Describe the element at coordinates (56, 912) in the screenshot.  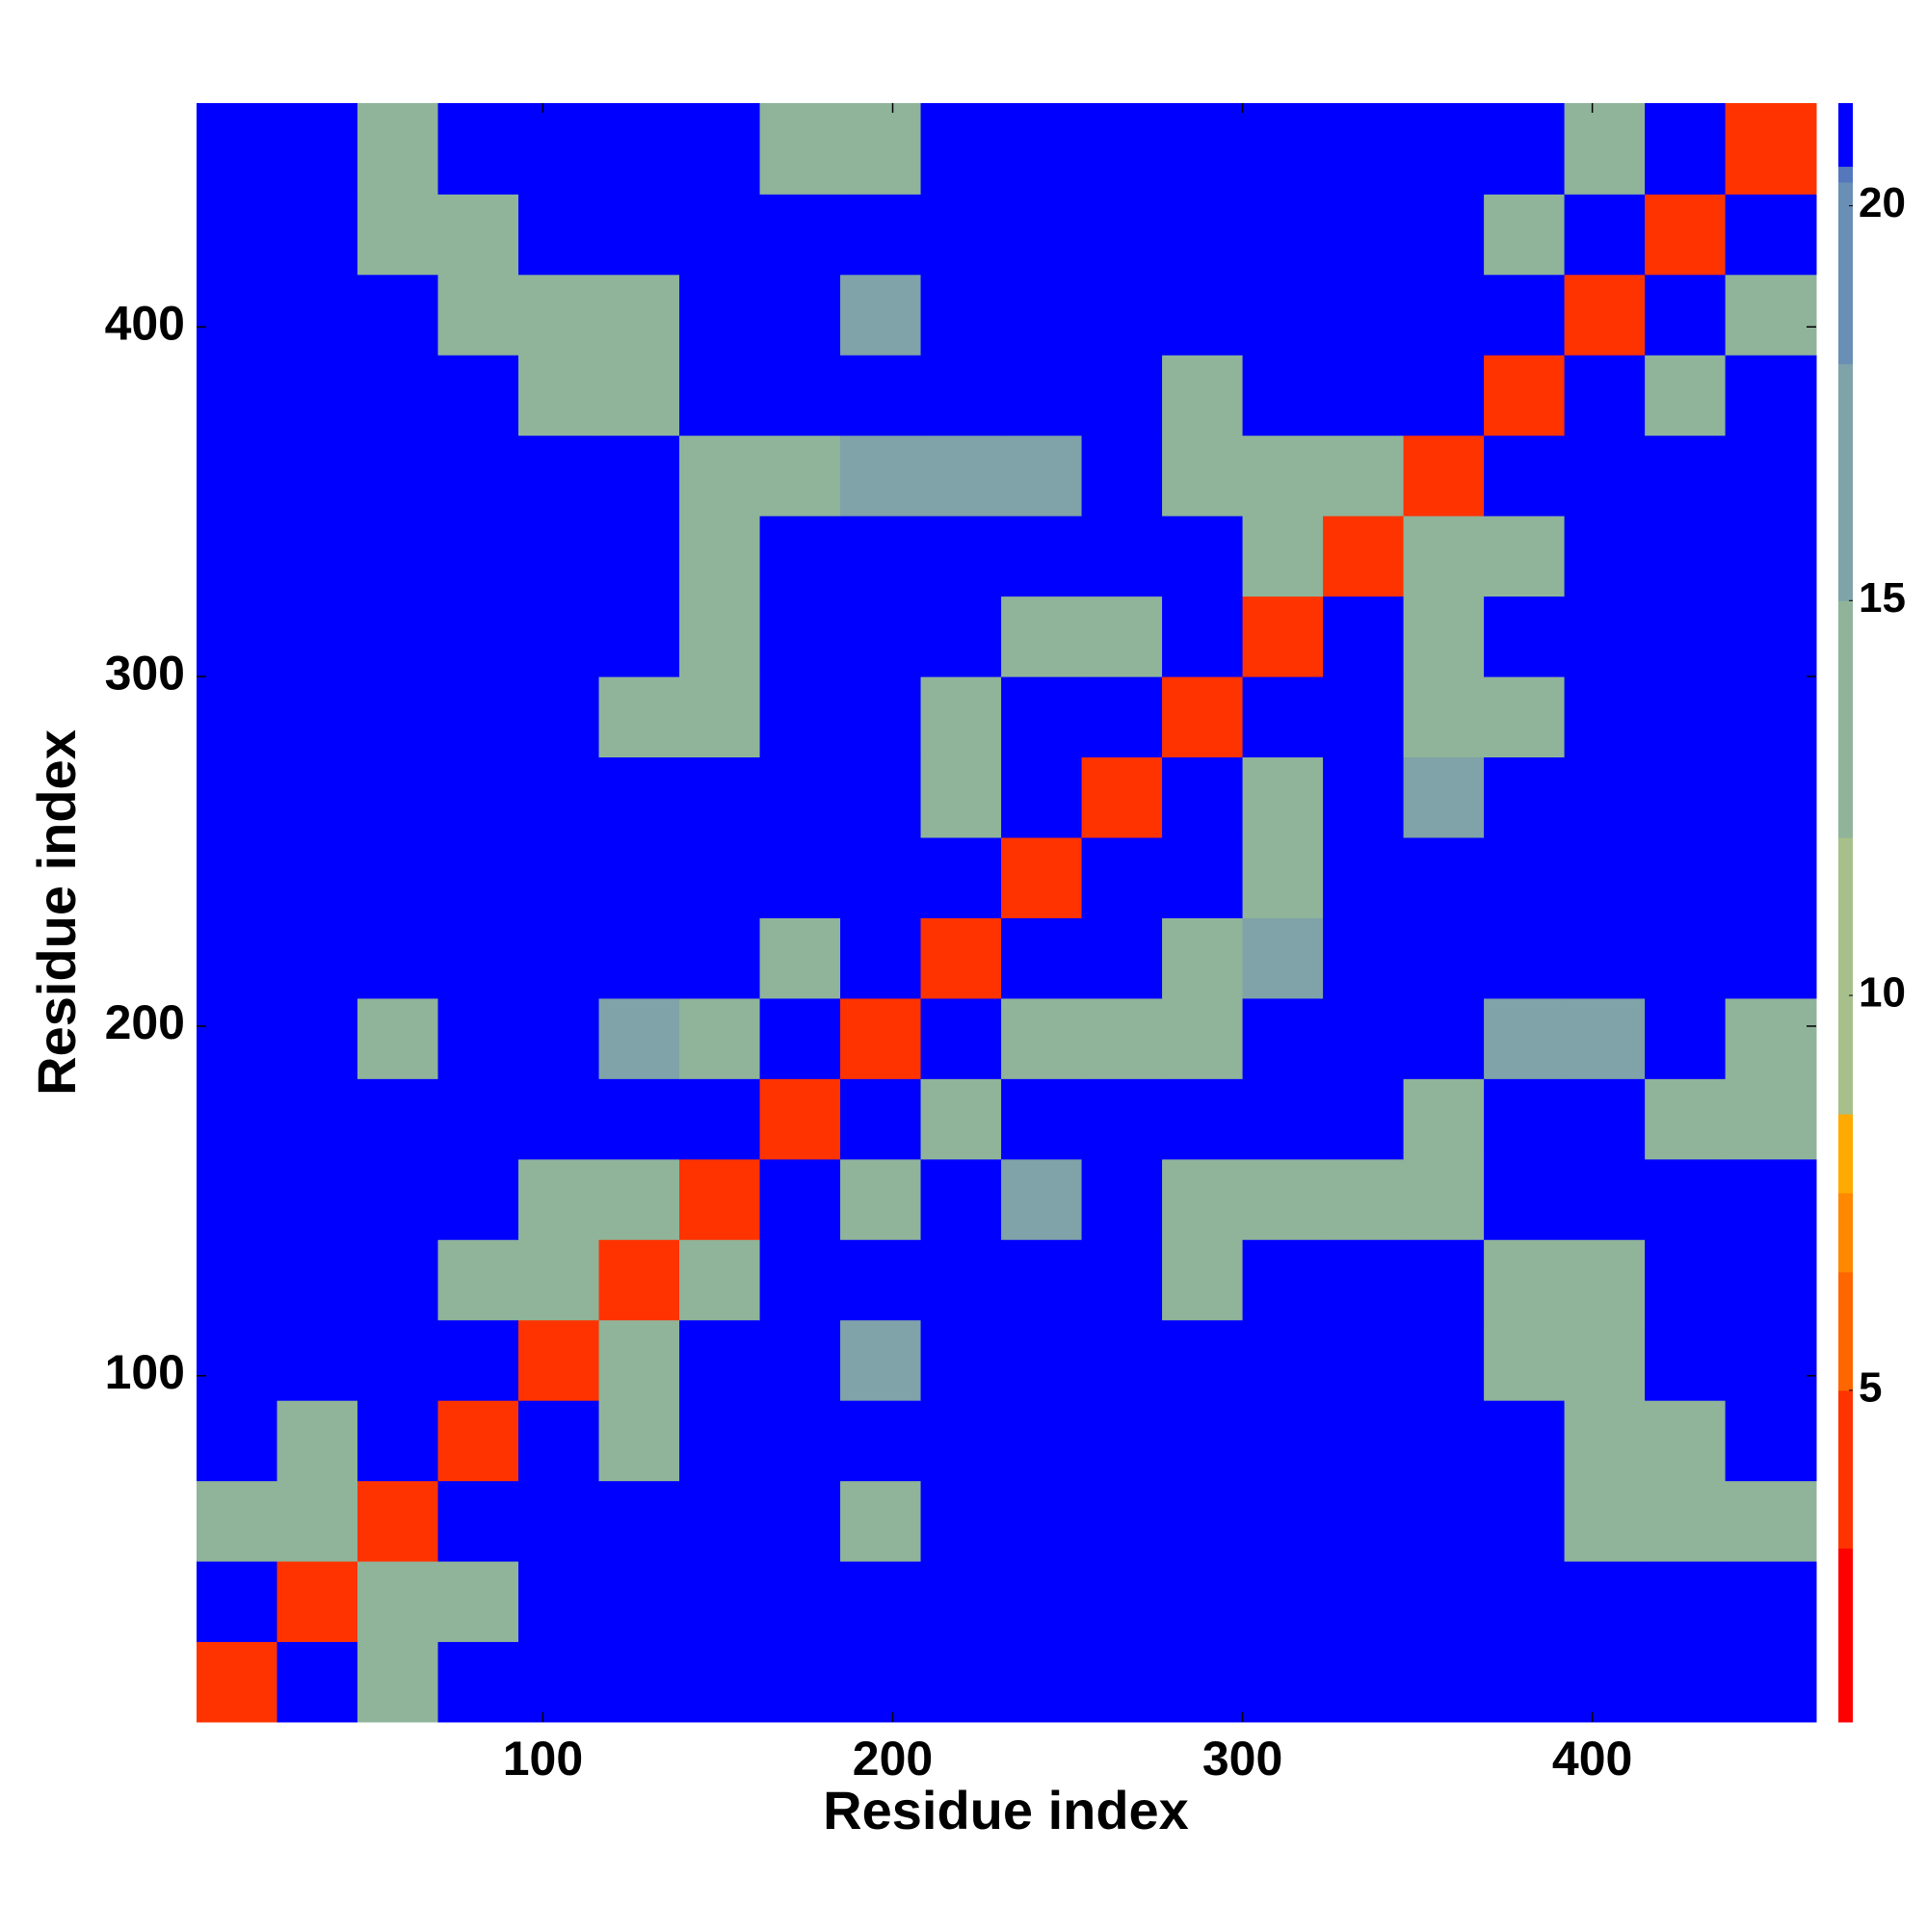
I see `y-axis-label: Residue index` at that location.